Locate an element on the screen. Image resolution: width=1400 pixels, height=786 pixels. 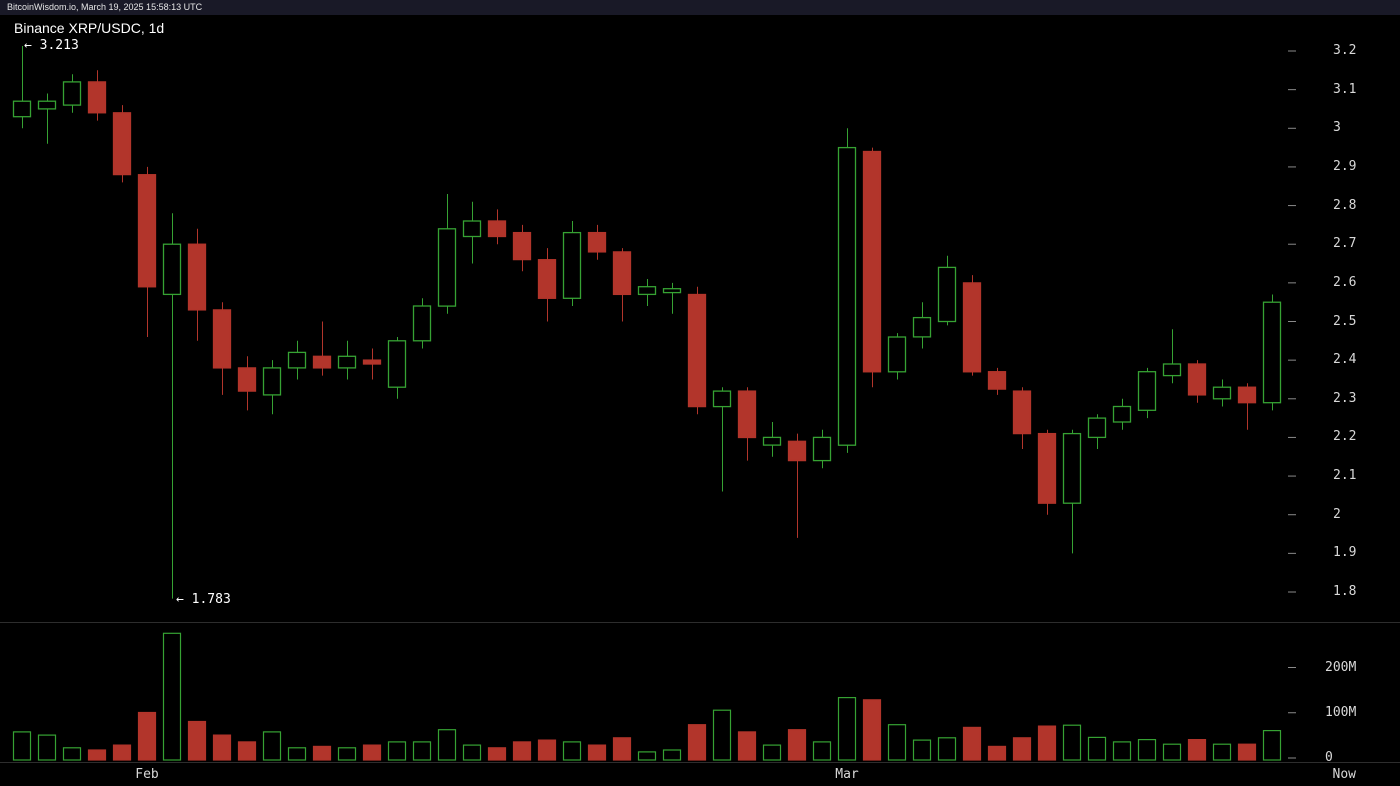
price-tick-label: 2 is located at coordinates (1337, 514).